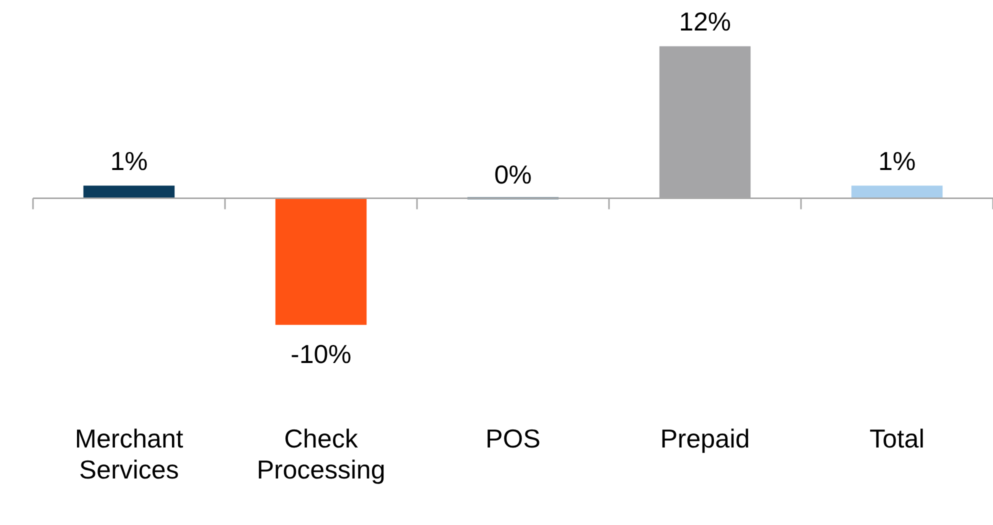 The image size is (993, 525). Describe the element at coordinates (513, 438) in the screenshot. I see `x-tick-label: POS` at that location.